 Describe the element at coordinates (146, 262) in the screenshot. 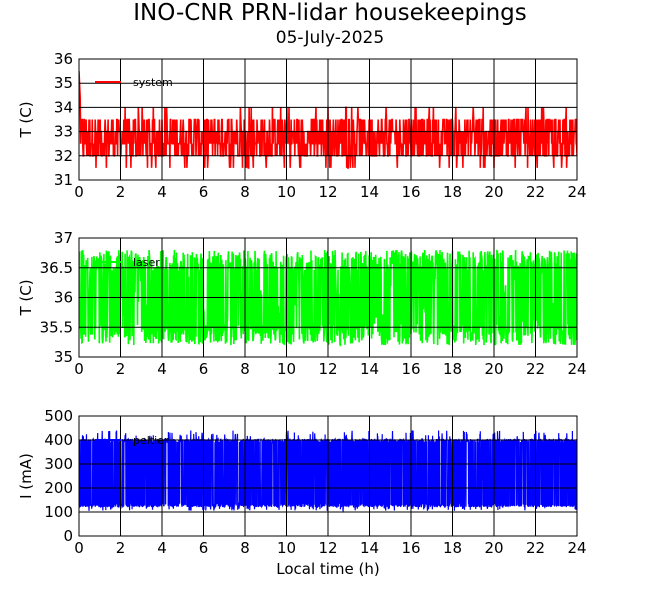

I see `legend-label: laser` at that location.